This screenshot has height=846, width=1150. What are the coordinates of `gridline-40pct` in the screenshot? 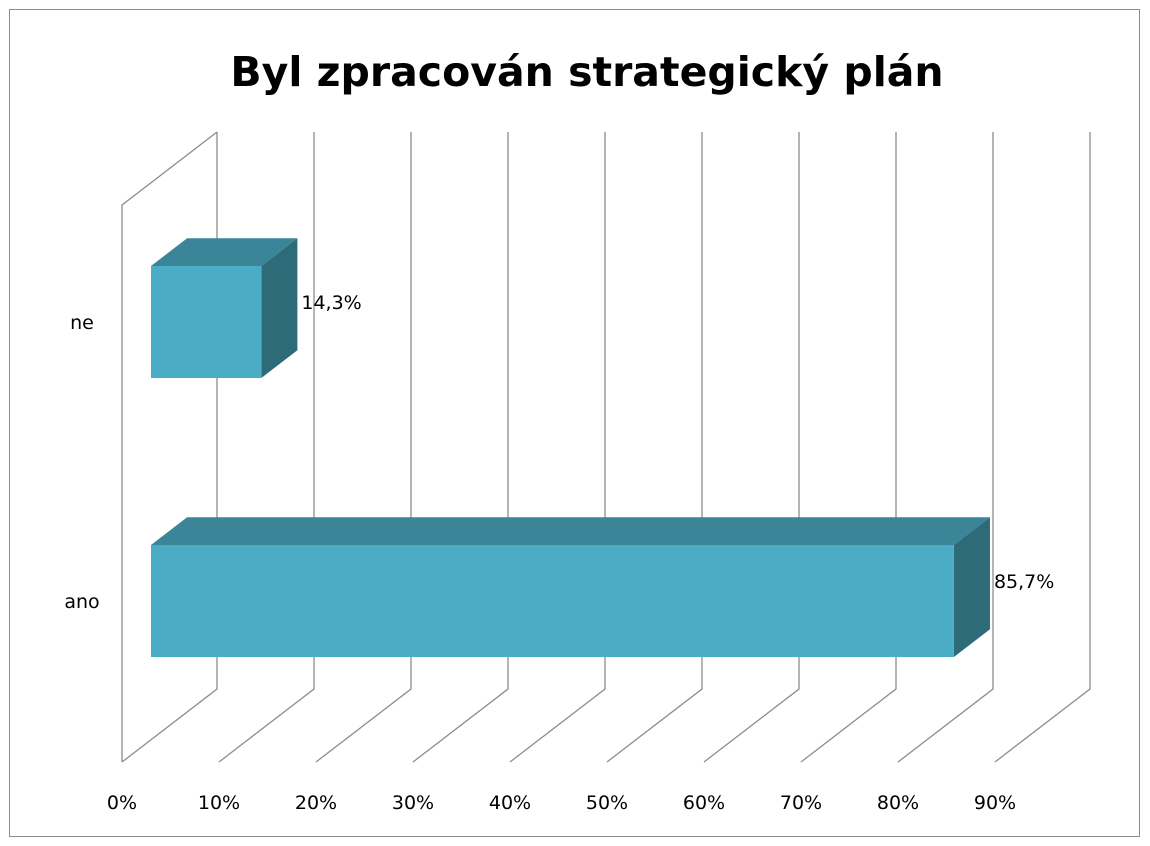 It's located at (557, 447).